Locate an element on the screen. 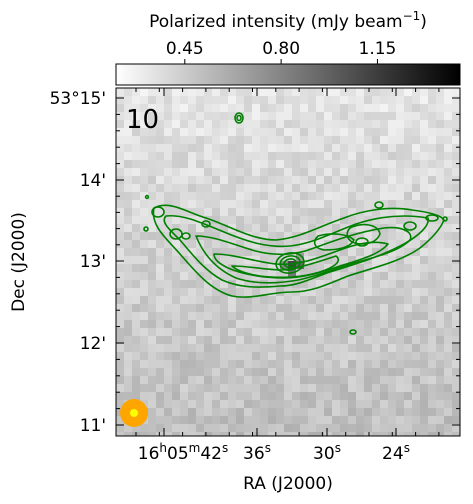 This screenshot has height=504, width=473. colorbar-tick-label: 0.80 is located at coordinates (281, 49).